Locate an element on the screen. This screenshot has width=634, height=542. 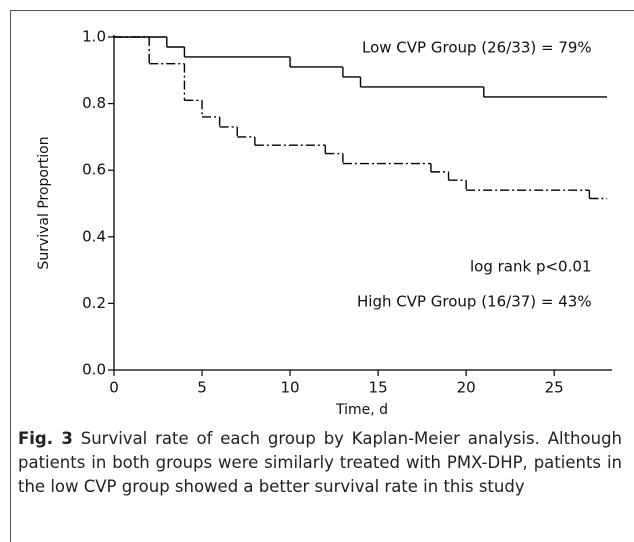
x-tick-label: 25 is located at coordinates (554, 388).